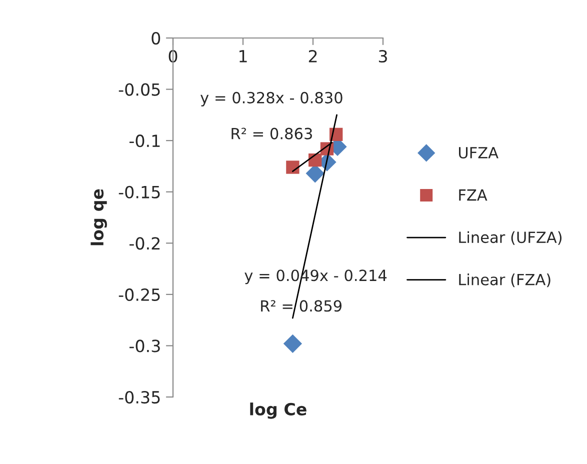 The height and width of the screenshot is (464, 587). Describe the element at coordinates (139, 192) in the screenshot. I see `y-tick-label: -0.15` at that location.